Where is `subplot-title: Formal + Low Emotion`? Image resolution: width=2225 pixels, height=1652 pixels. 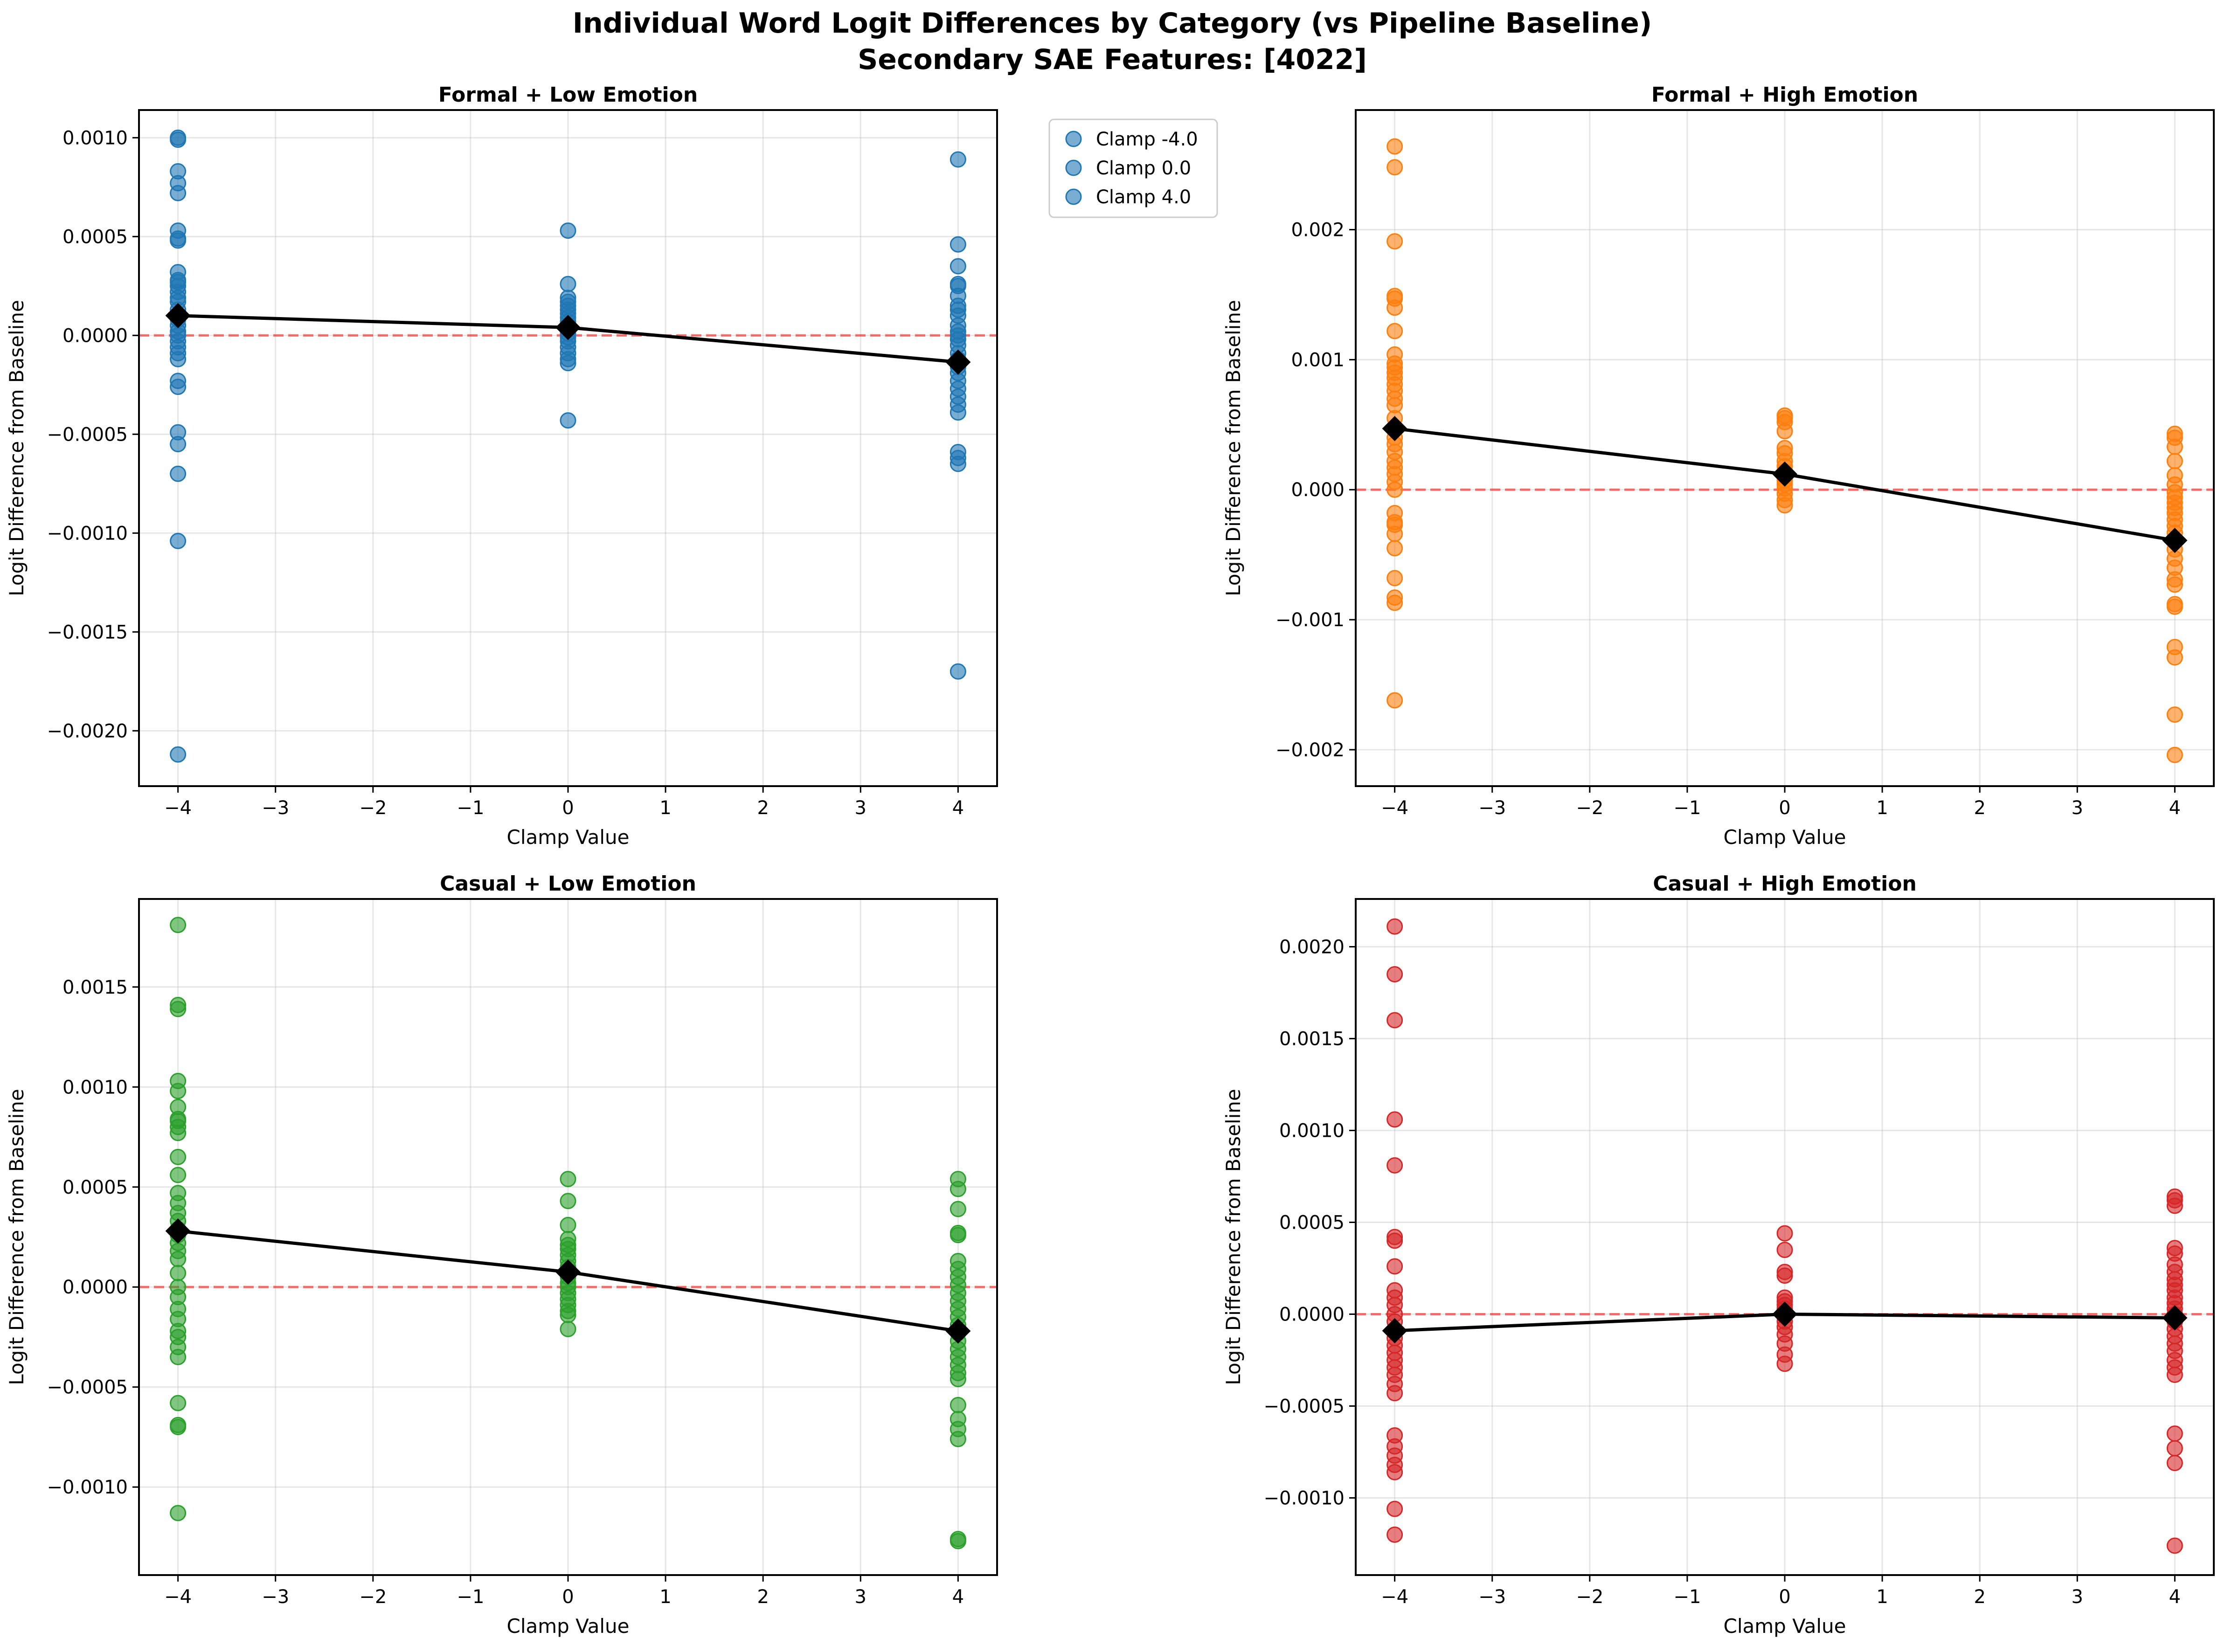 subplot-title: Formal + Low Emotion is located at coordinates (568, 95).